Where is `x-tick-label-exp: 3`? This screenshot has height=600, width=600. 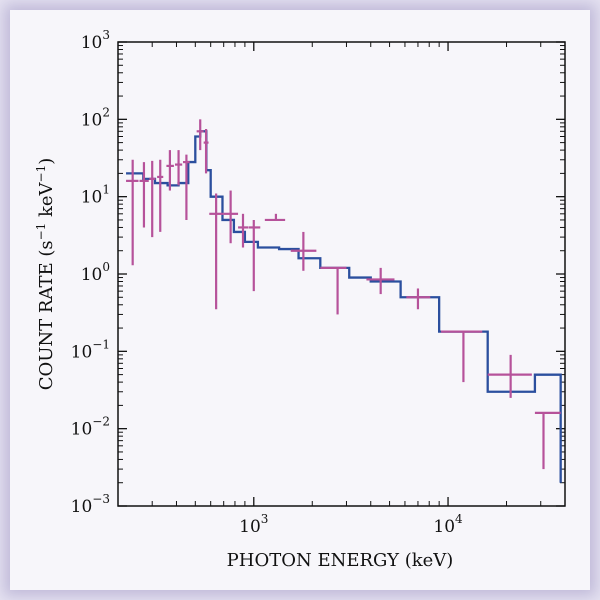 x-tick-label-exp: 3 is located at coordinates (265, 519).